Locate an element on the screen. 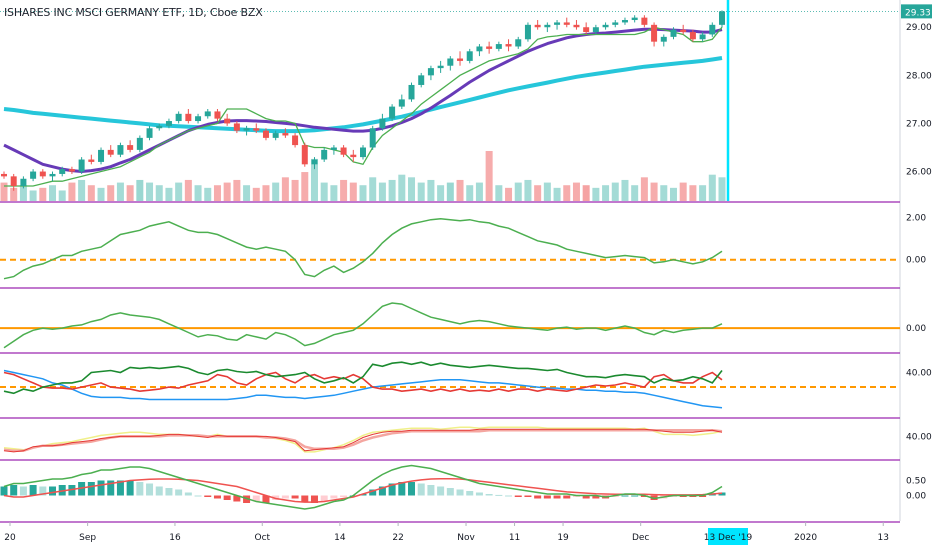 The image size is (932, 550). price-axis-tick: 27.00 is located at coordinates (919, 124).